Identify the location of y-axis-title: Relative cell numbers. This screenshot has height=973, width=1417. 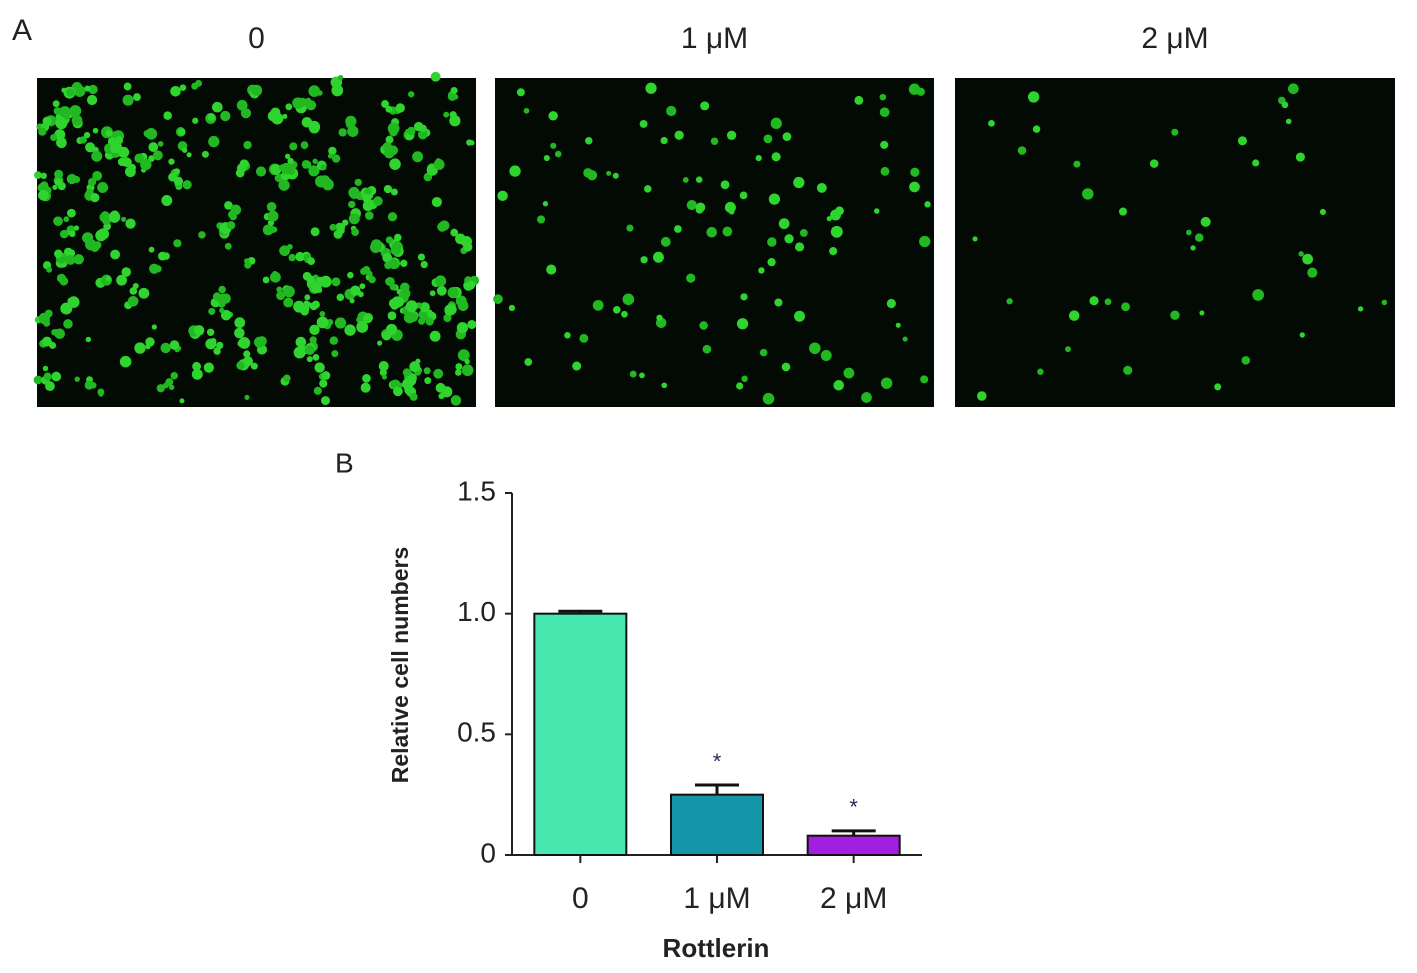
(400, 665).